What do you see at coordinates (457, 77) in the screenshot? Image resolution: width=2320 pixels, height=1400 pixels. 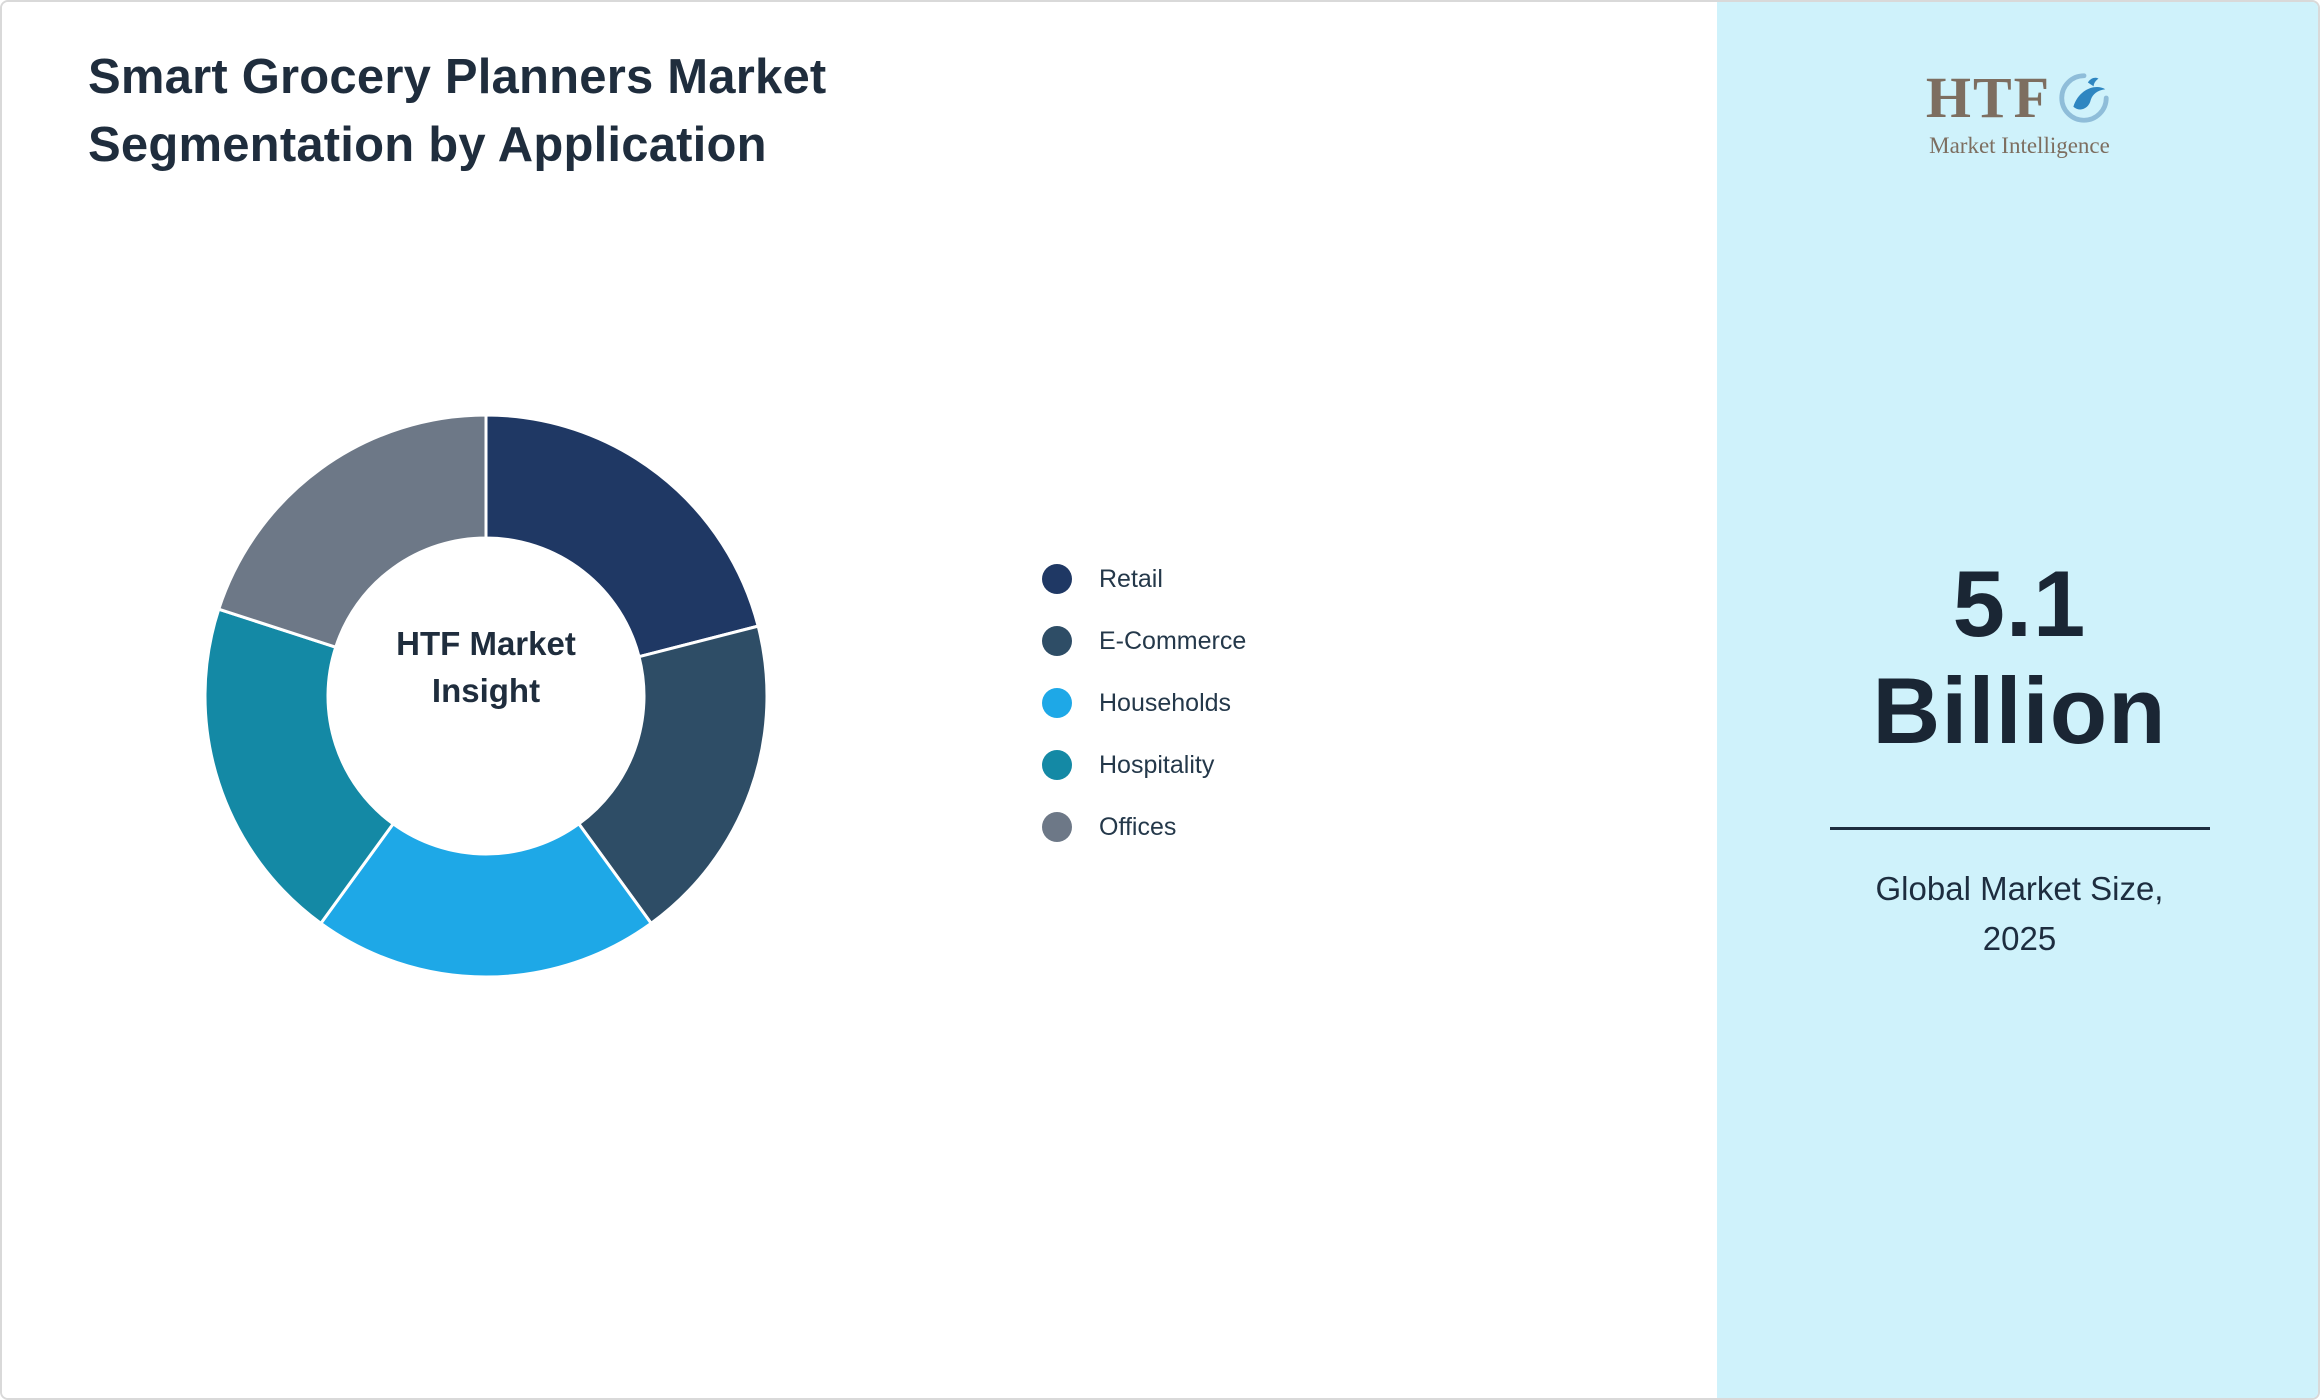 I see `page-title-line1: Smart Grocery Planners Market` at bounding box center [457, 77].